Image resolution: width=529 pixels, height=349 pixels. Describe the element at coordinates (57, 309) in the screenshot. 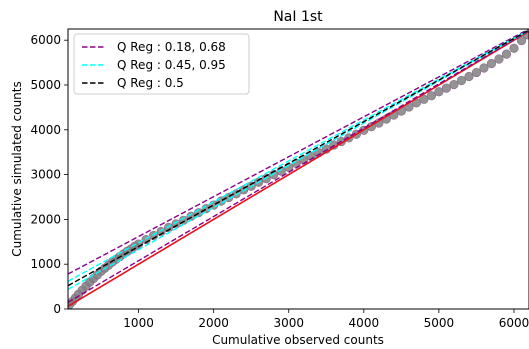

I see `y-tick-label: 0` at that location.